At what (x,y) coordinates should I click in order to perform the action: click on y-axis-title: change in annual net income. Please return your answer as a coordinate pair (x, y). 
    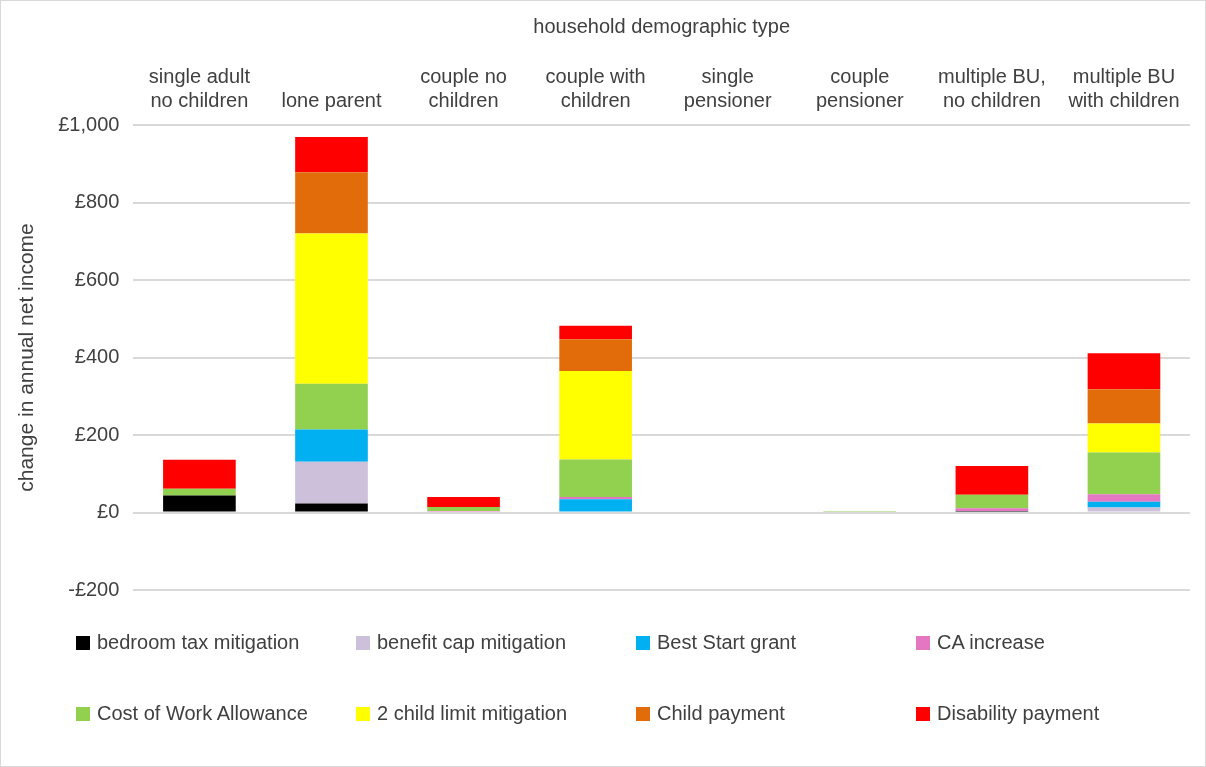
    Looking at the image, I should click on (26, 357).